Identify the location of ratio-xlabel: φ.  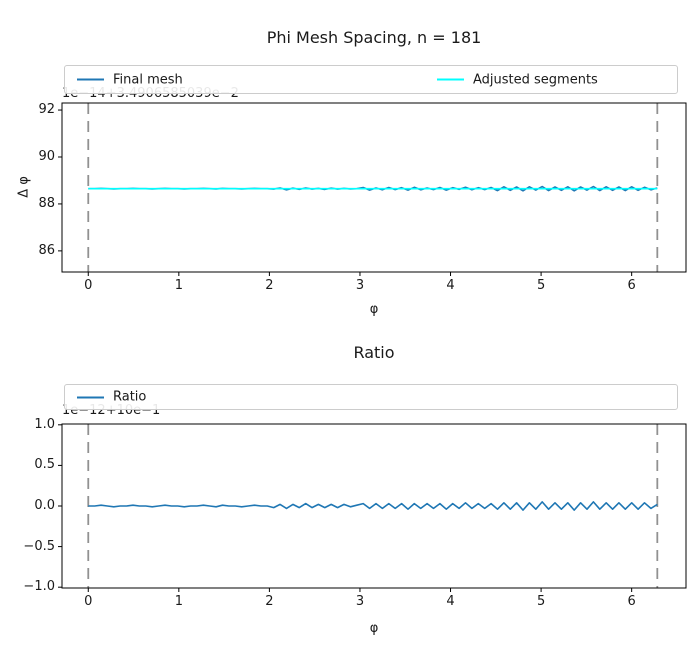
(374, 628).